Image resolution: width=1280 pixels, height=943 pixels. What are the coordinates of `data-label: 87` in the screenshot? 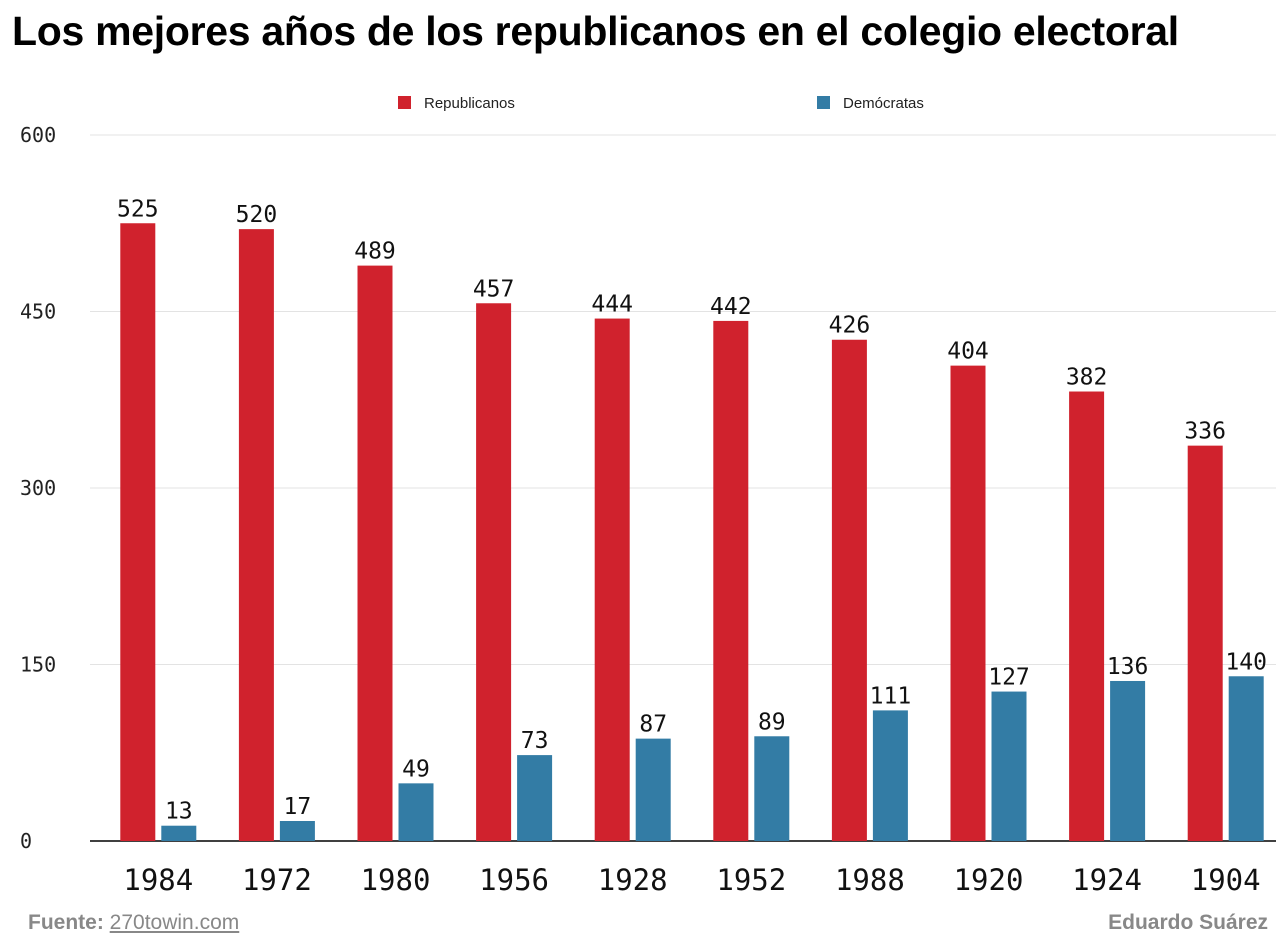 It's located at (653, 725).